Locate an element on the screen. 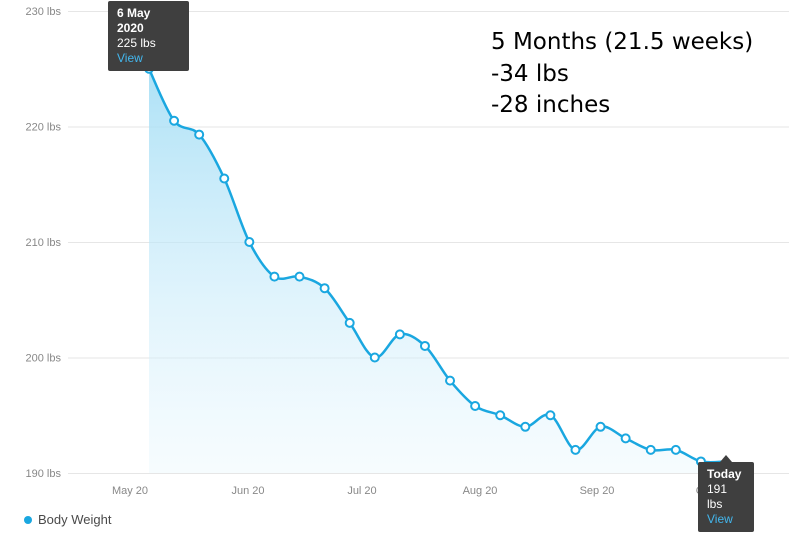 This screenshot has height=538, width=789. y-tick-label: 230 lbs is located at coordinates (44, 12).